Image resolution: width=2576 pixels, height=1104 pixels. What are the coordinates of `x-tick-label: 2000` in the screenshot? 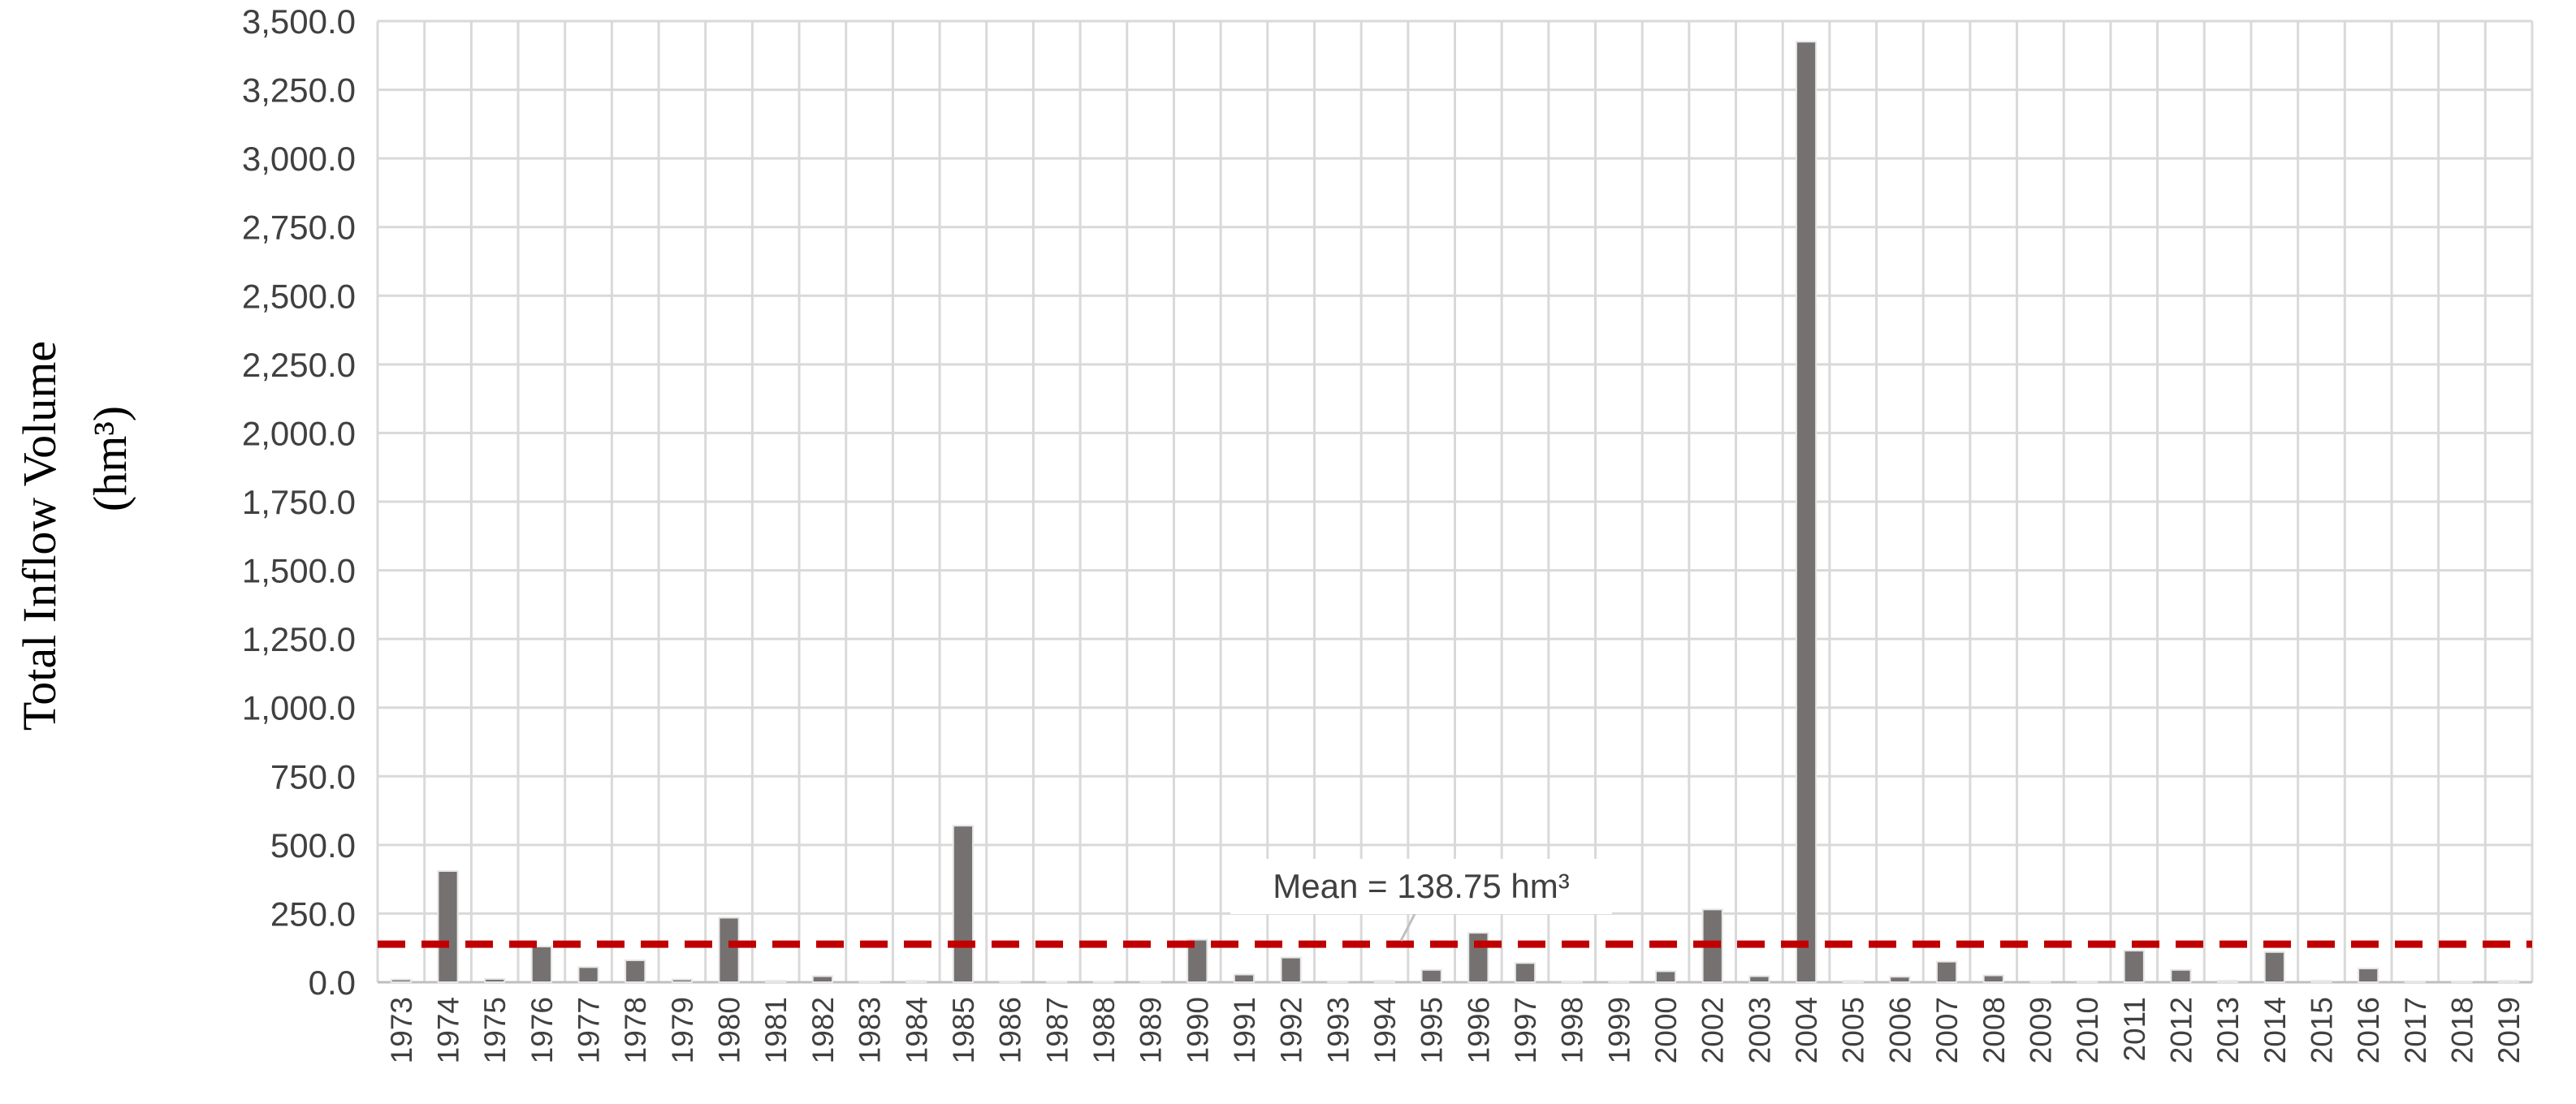 It's located at (1666, 1030).